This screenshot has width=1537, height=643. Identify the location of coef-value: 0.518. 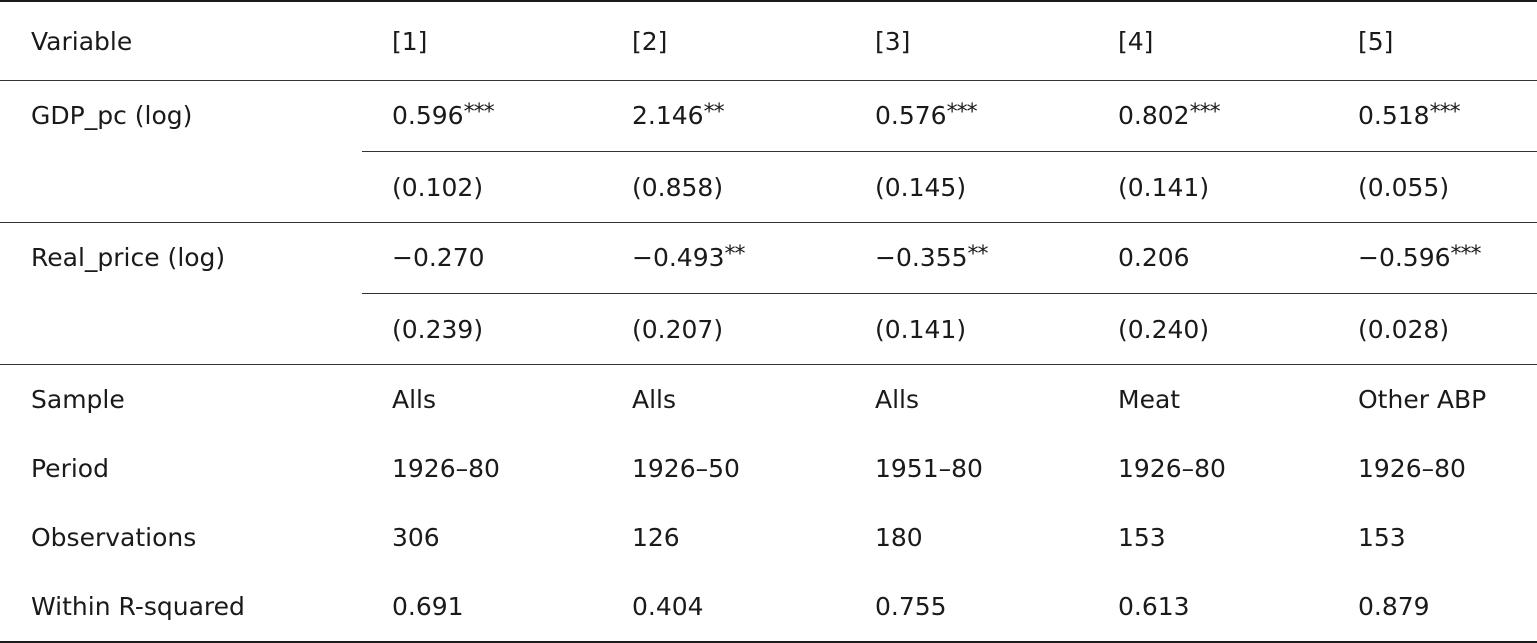
(1394, 115).